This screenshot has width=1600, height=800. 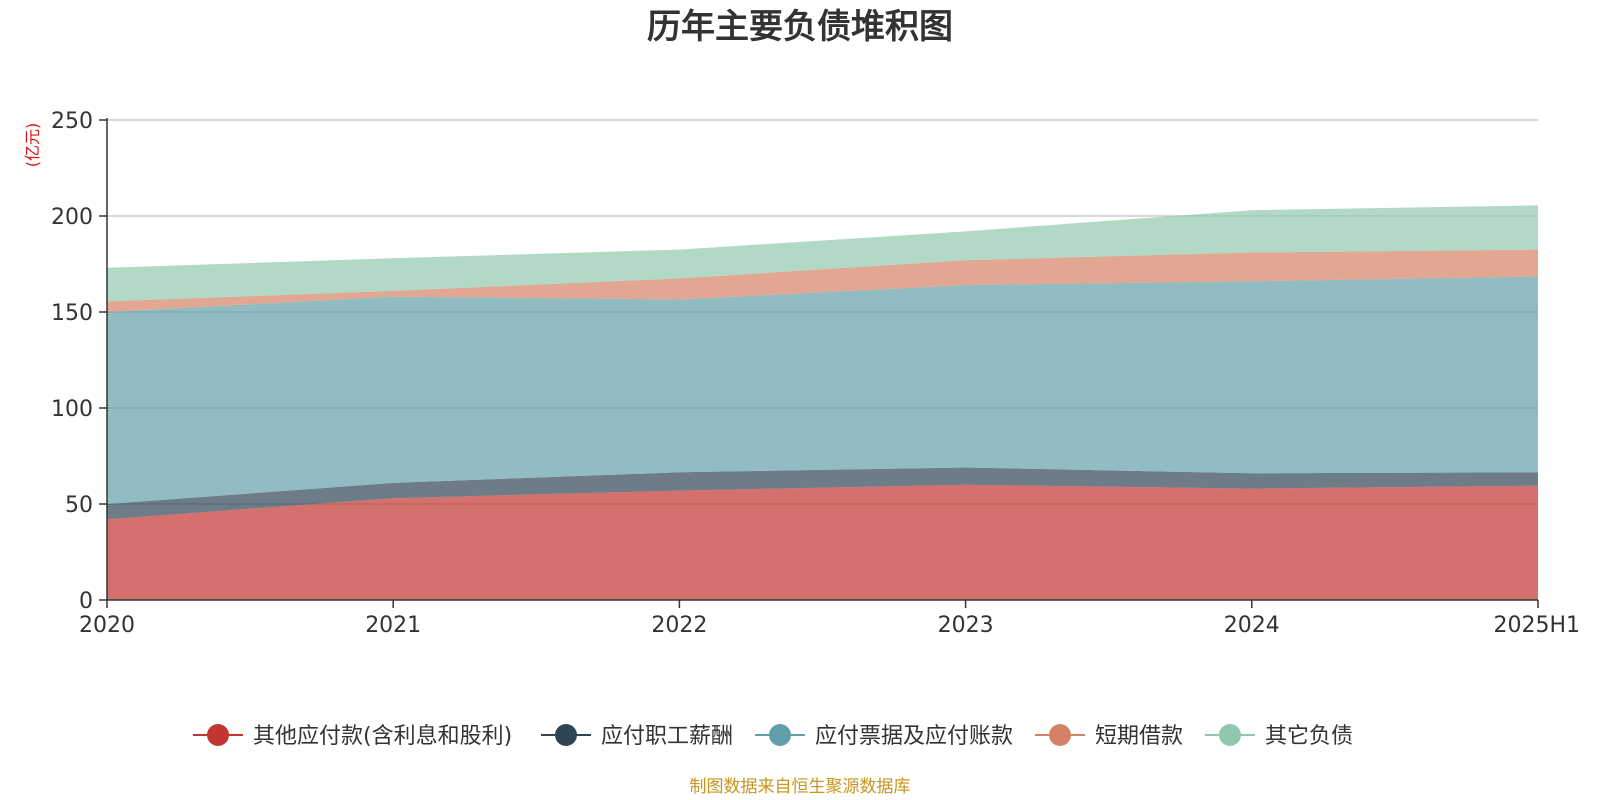 I want to click on legend: 其他应付款(含利息和股利) 应付职工薪酬 应付票据及应付账款 短期借款 其它负债, so click(x=773, y=736).